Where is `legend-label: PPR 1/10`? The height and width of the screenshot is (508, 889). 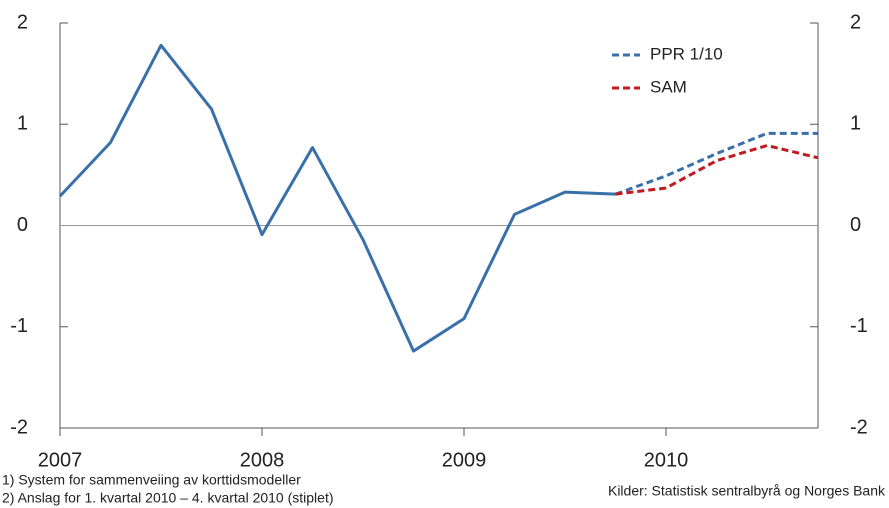 legend-label: PPR 1/10 is located at coordinates (686, 53).